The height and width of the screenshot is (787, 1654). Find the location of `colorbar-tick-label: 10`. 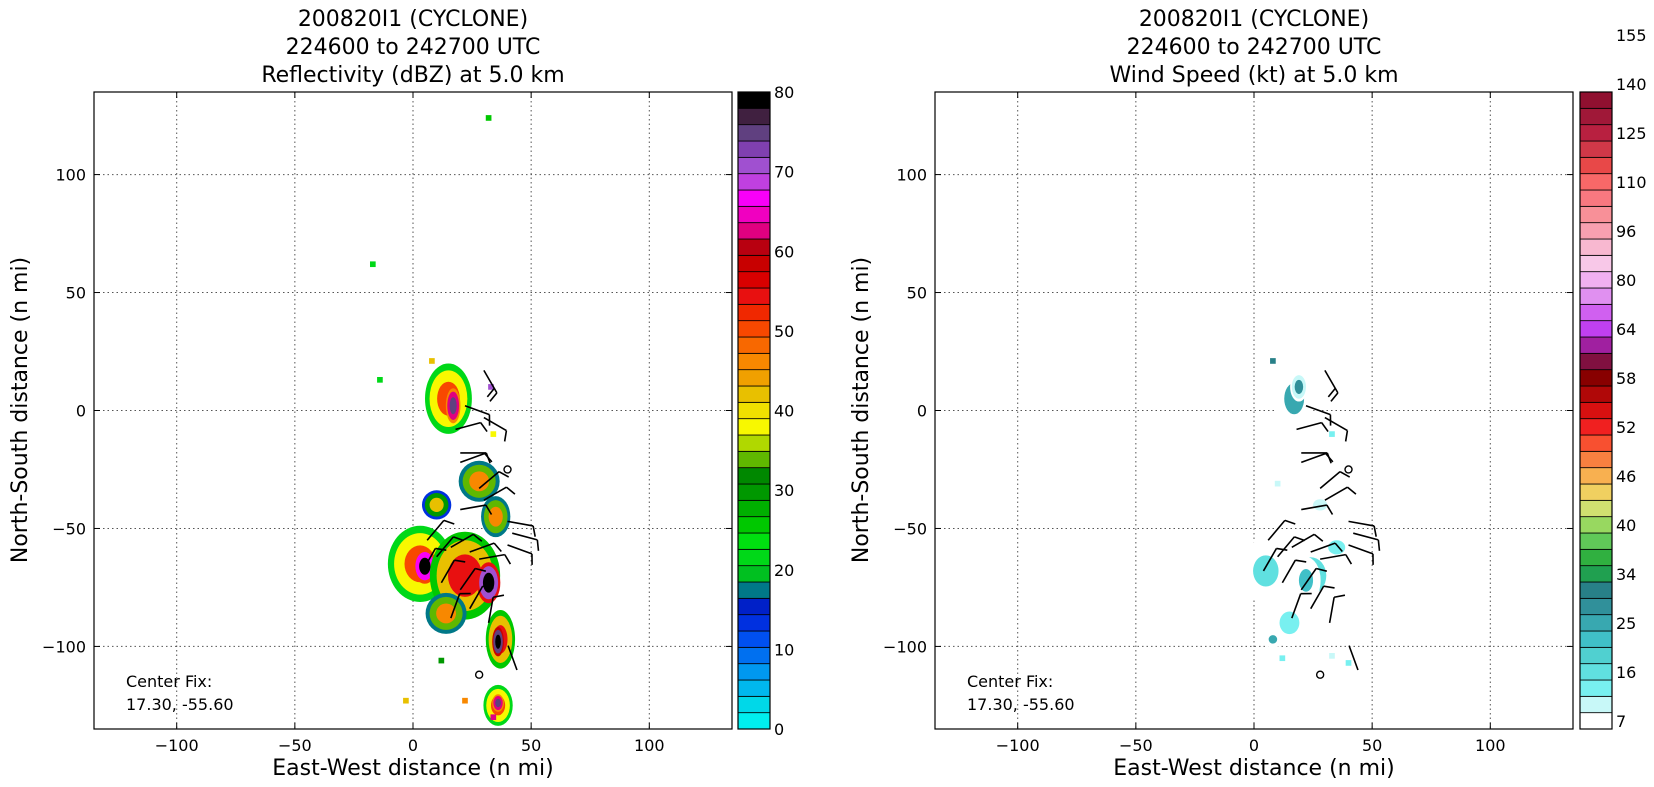

colorbar-tick-label: 10 is located at coordinates (784, 649).